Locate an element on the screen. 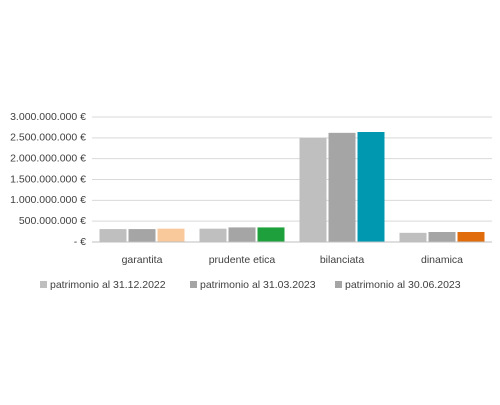 The height and width of the screenshot is (405, 500). y-tick-label: 2.500.000.000 € is located at coordinates (48, 138).